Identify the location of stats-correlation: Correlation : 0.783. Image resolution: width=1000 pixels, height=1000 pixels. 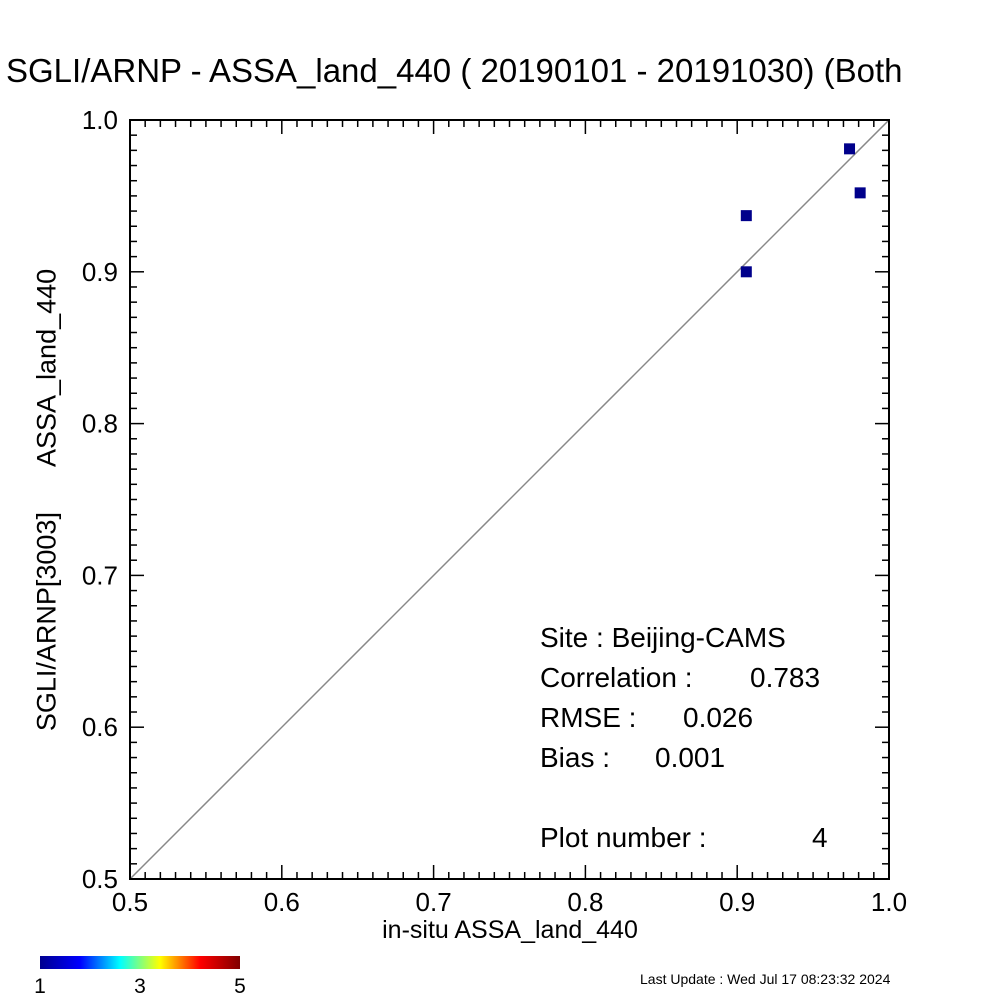
(680, 678).